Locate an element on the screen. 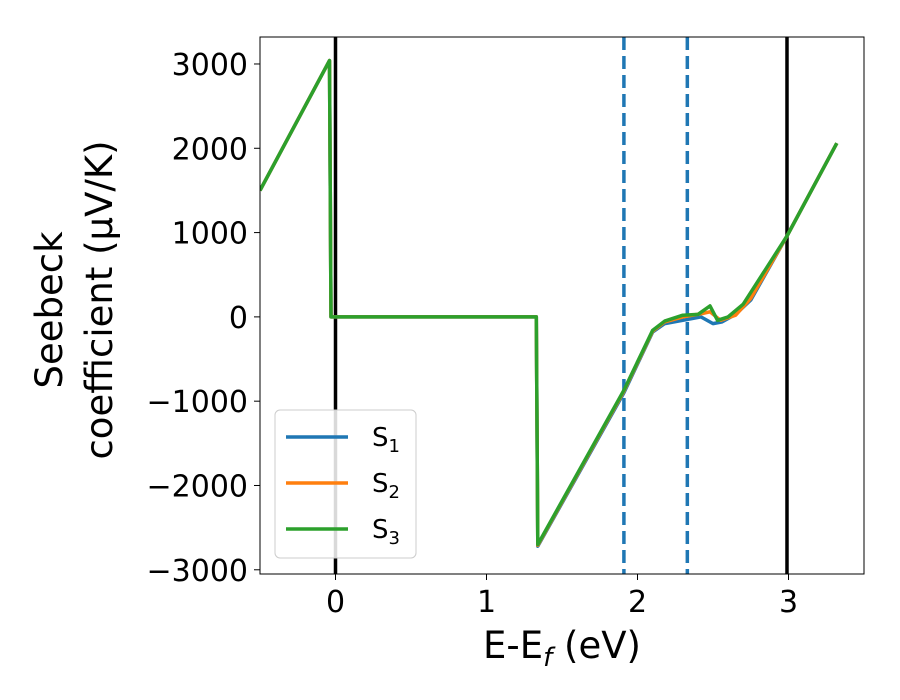 This screenshot has width=900, height=700. x-axis-label: E-Ef (eV) is located at coordinates (562, 648).